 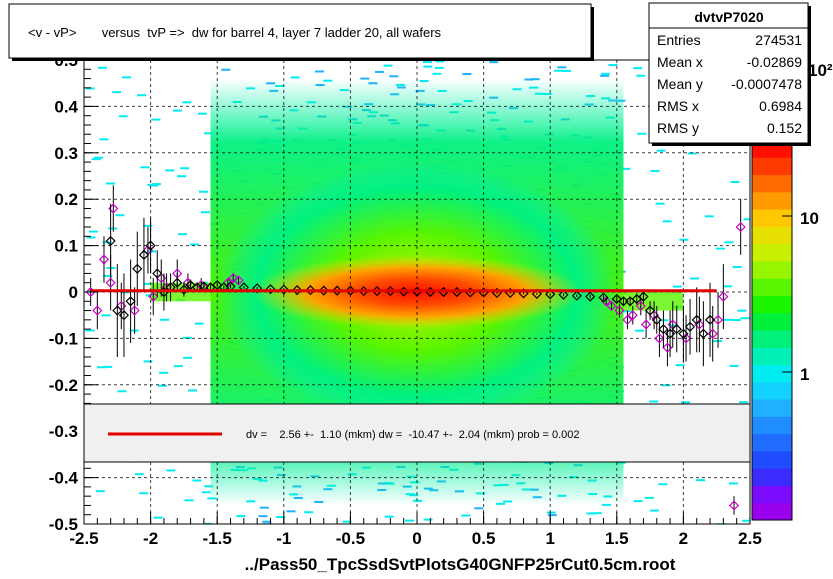 I want to click on colorbar-label: 10, so click(x=809, y=218).